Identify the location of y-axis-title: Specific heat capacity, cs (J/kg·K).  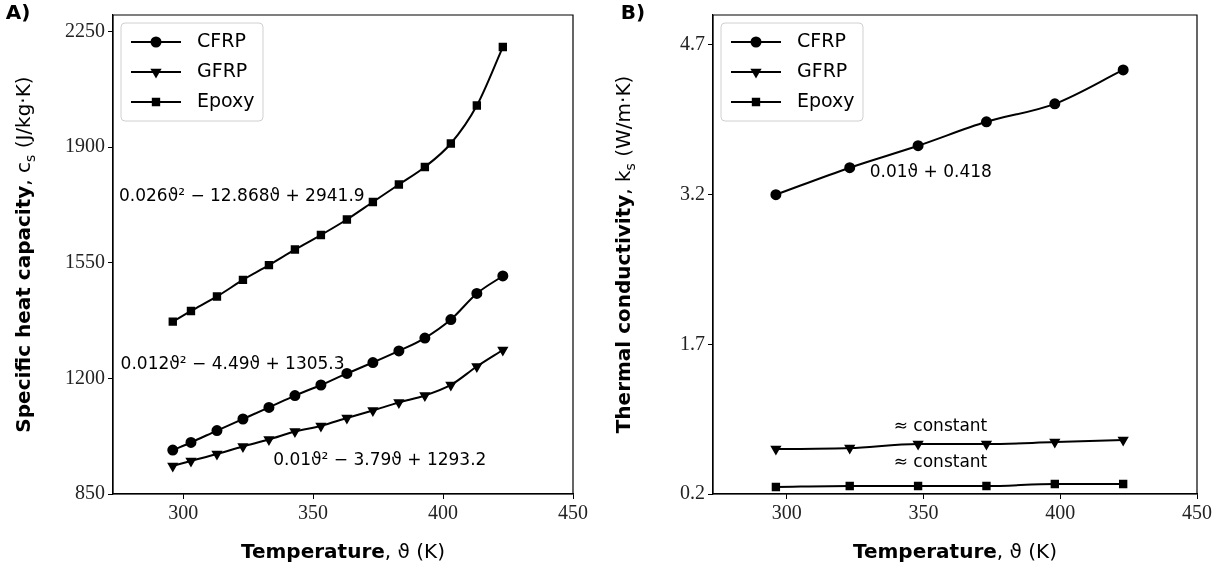
(24, 254).